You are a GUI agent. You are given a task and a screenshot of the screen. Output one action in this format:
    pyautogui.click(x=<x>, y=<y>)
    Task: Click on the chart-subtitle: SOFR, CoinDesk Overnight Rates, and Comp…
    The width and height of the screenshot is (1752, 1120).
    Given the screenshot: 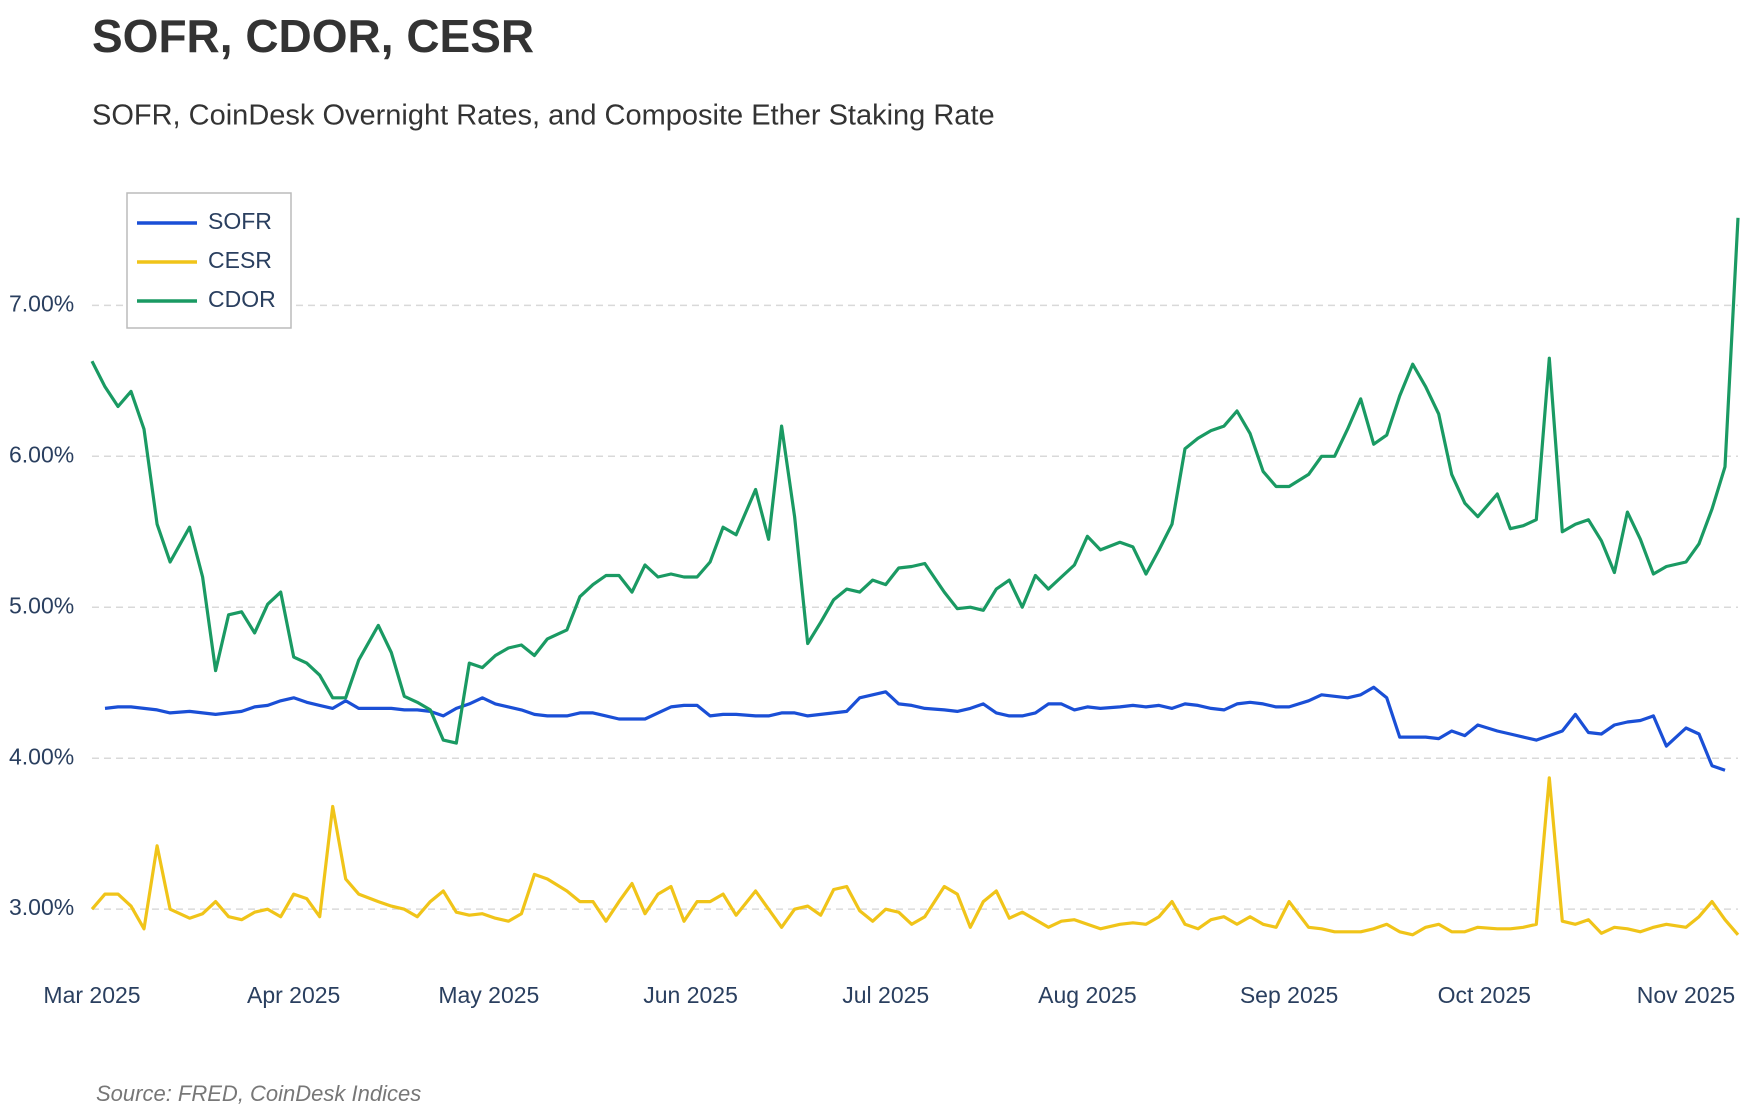 What is the action you would take?
    pyautogui.click(x=543, y=116)
    